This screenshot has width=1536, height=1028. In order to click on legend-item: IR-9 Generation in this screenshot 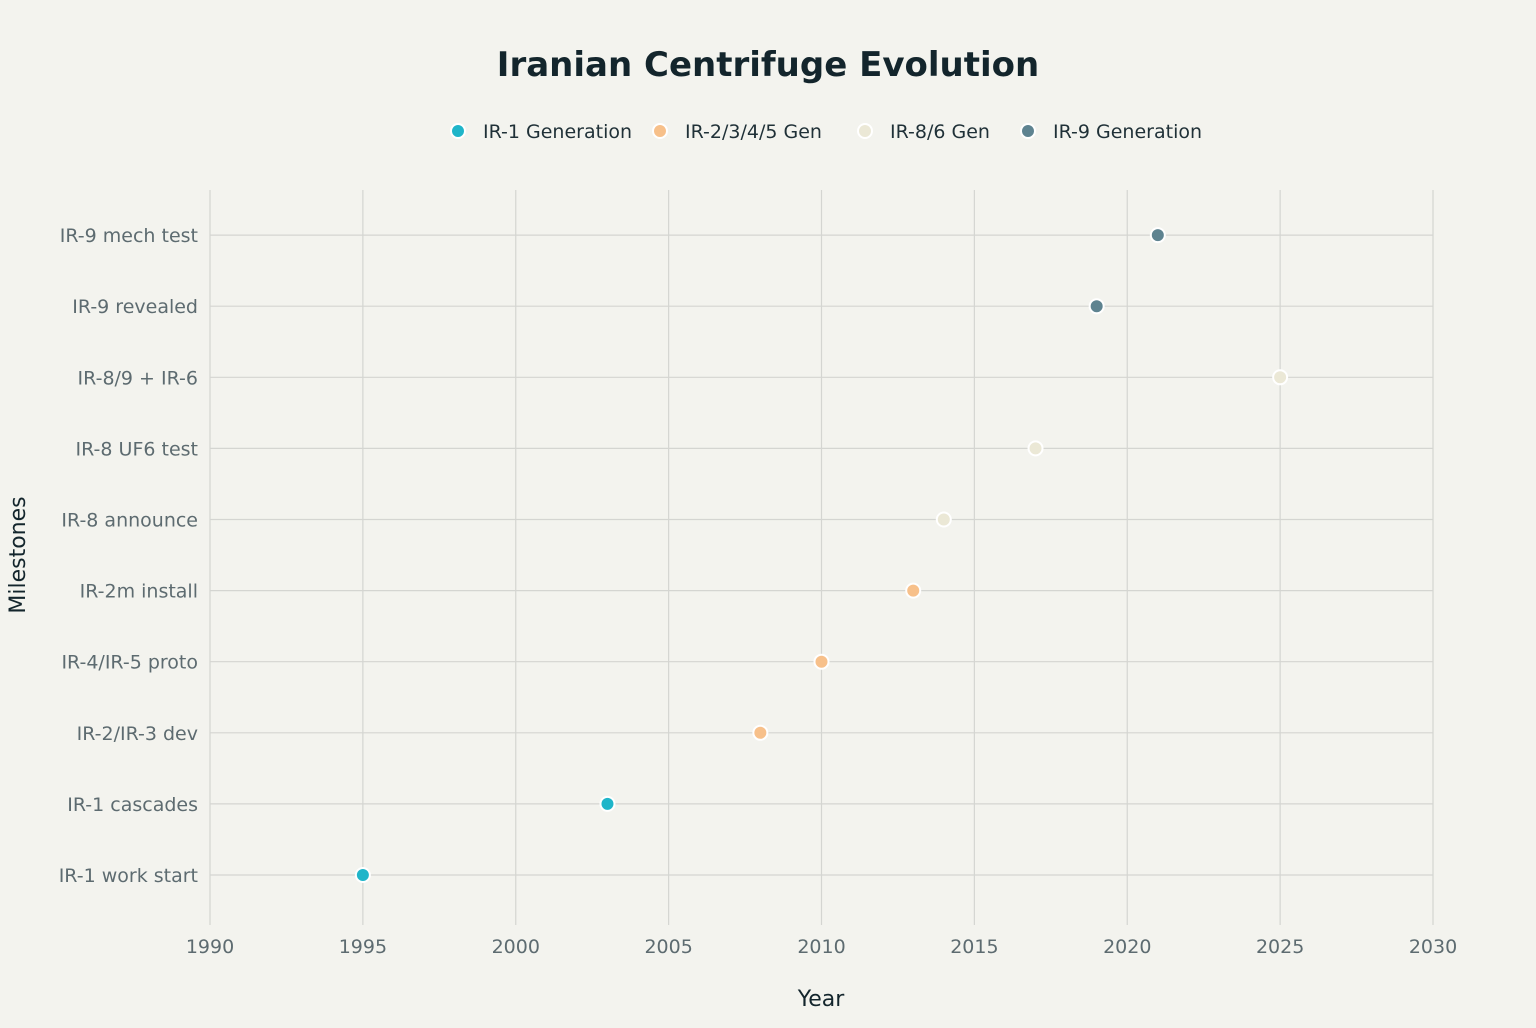, I will do `click(1111, 132)`.